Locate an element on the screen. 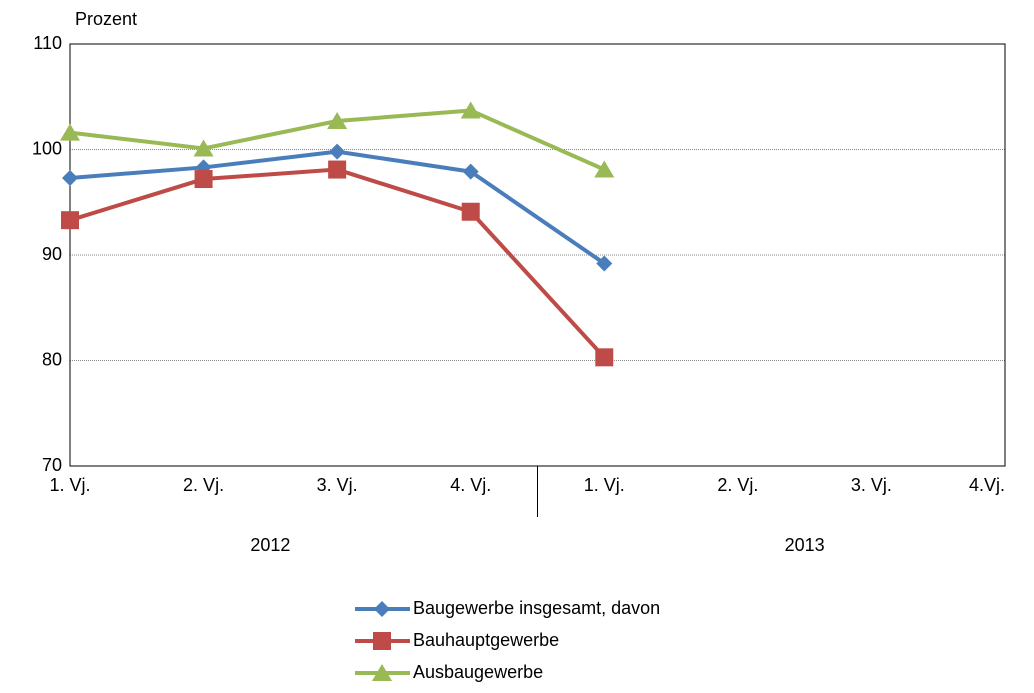 This screenshot has width=1034, height=693. x-tick-label: 4. Vj. is located at coordinates (470, 485).